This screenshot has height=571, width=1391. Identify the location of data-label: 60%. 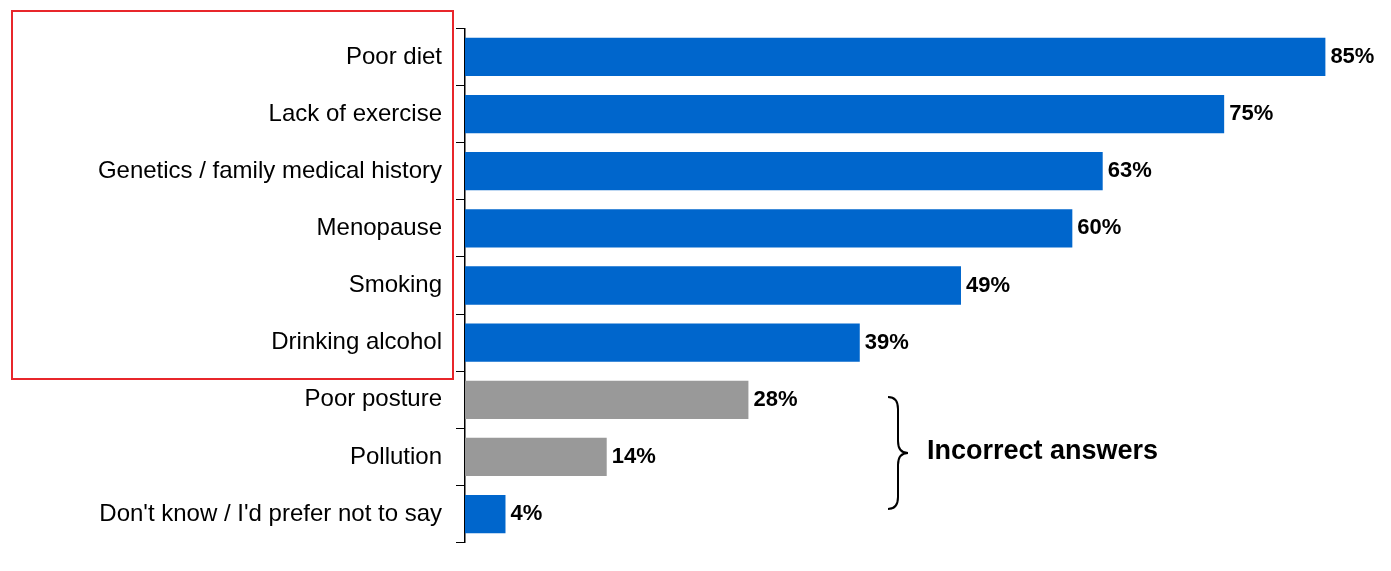
(1099, 227).